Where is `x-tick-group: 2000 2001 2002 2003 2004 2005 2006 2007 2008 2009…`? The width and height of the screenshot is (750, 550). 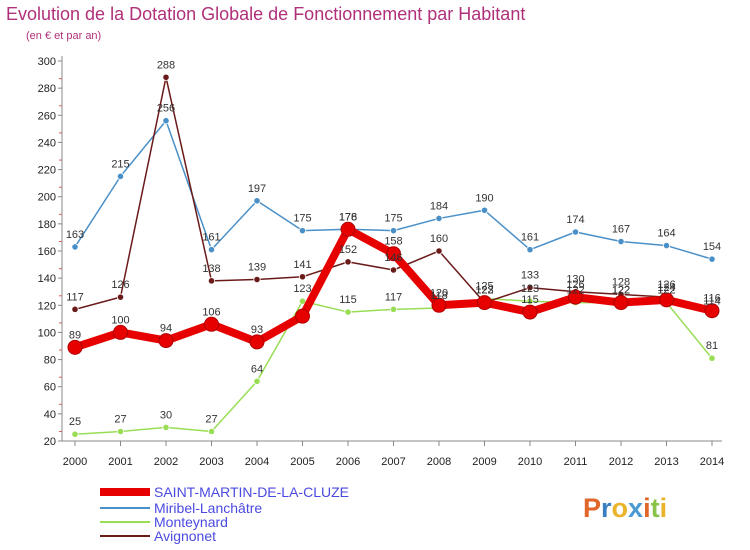 x-tick-group: 2000 2001 2002 2003 2004 2005 2006 2007 2008 2009… is located at coordinates (393, 454).